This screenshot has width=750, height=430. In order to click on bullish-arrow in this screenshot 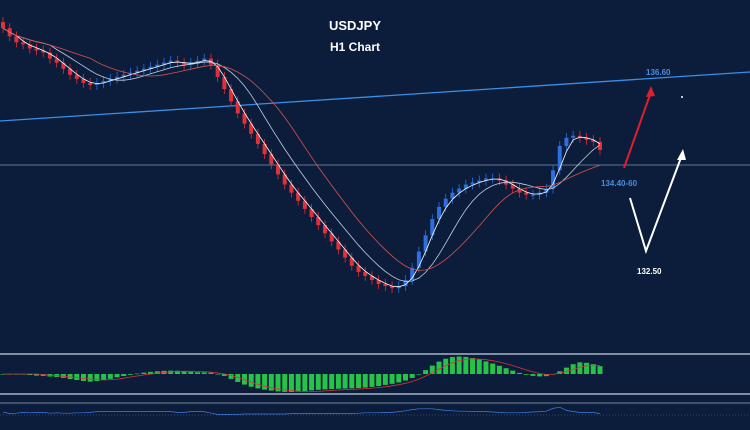, I will do `click(637, 130)`.